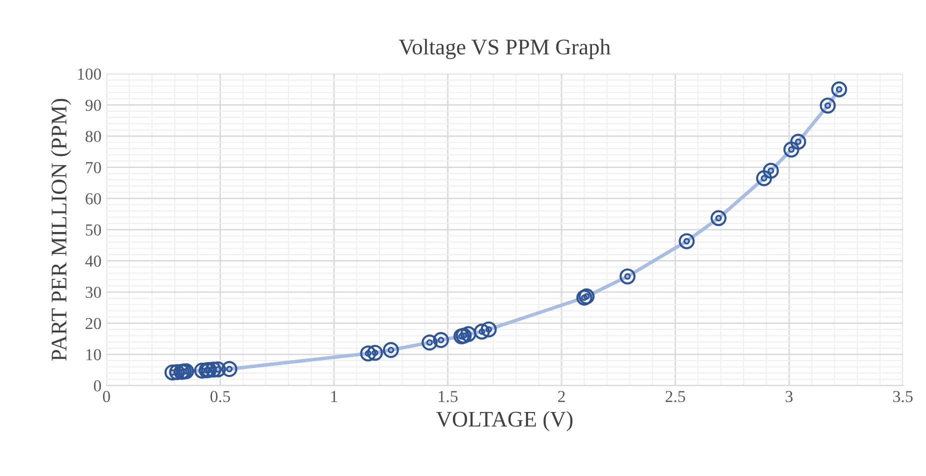 Image resolution: width=926 pixels, height=476 pixels. What do you see at coordinates (93, 168) in the screenshot?
I see `y-tick-label: 70` at bounding box center [93, 168].